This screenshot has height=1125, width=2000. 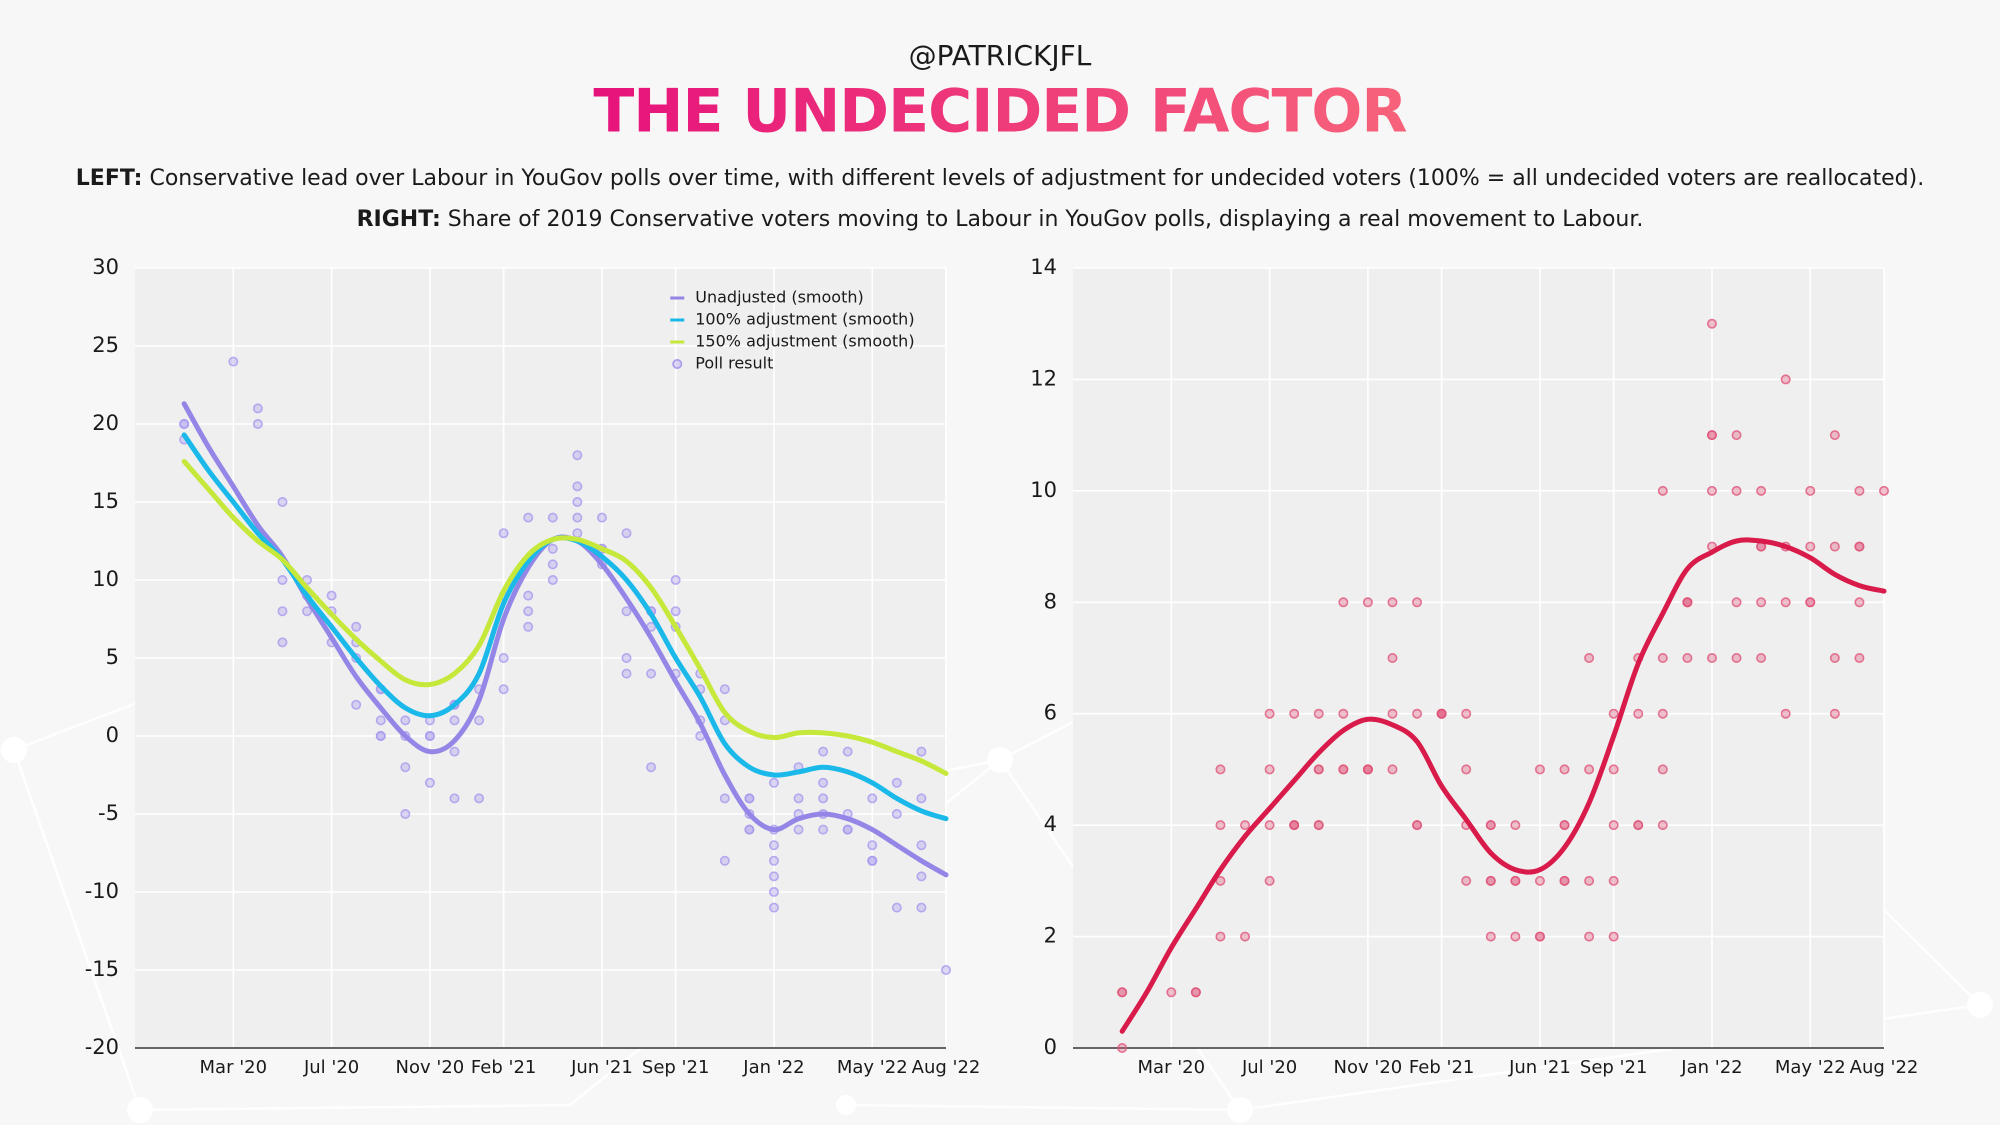 What do you see at coordinates (999, 112) in the screenshot?
I see `title: THE UNDECIDED FACTOR` at bounding box center [999, 112].